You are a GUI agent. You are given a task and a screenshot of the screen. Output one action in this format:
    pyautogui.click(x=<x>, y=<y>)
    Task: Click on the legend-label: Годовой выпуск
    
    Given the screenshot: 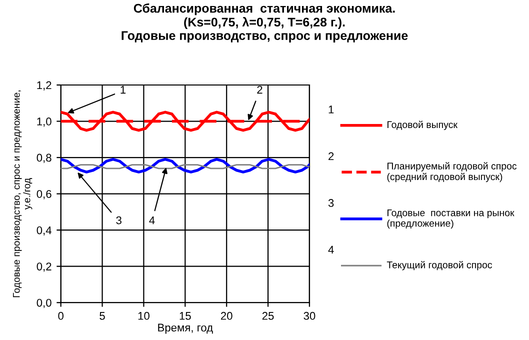 What is the action you would take?
    pyautogui.click(x=422, y=125)
    